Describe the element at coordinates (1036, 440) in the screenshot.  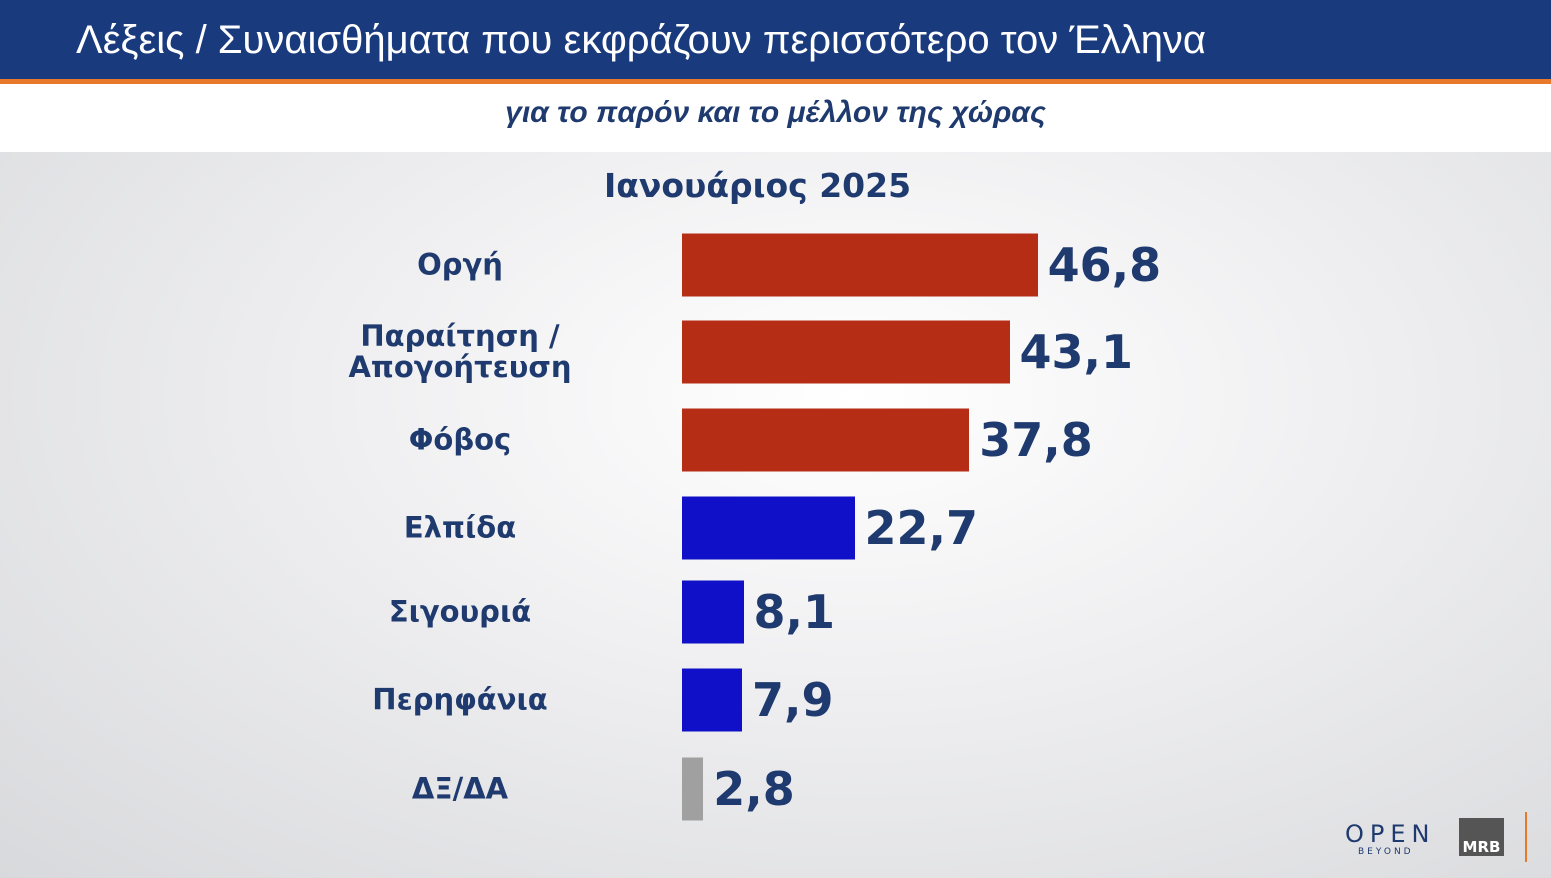
I see `value-label: 37,8` at that location.